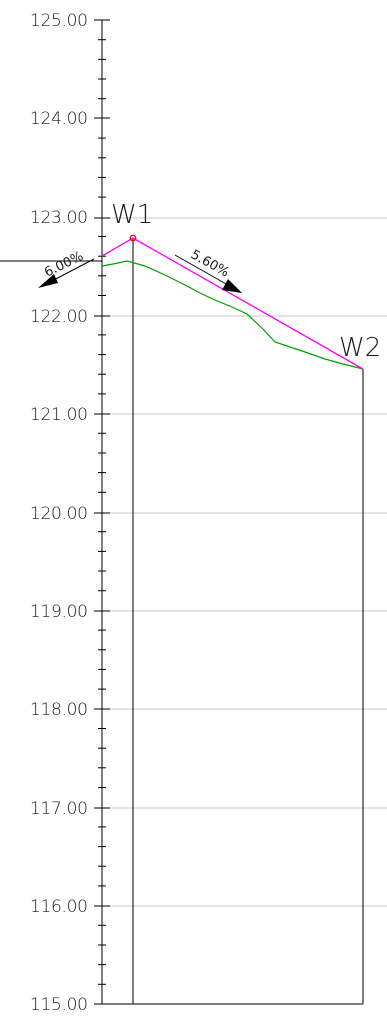  I want to click on existing-ground-line, so click(232, 315).